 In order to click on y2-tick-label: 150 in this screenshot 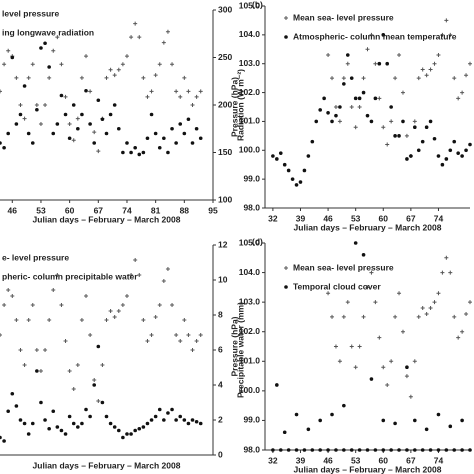, I will do `click(225, 152)`.